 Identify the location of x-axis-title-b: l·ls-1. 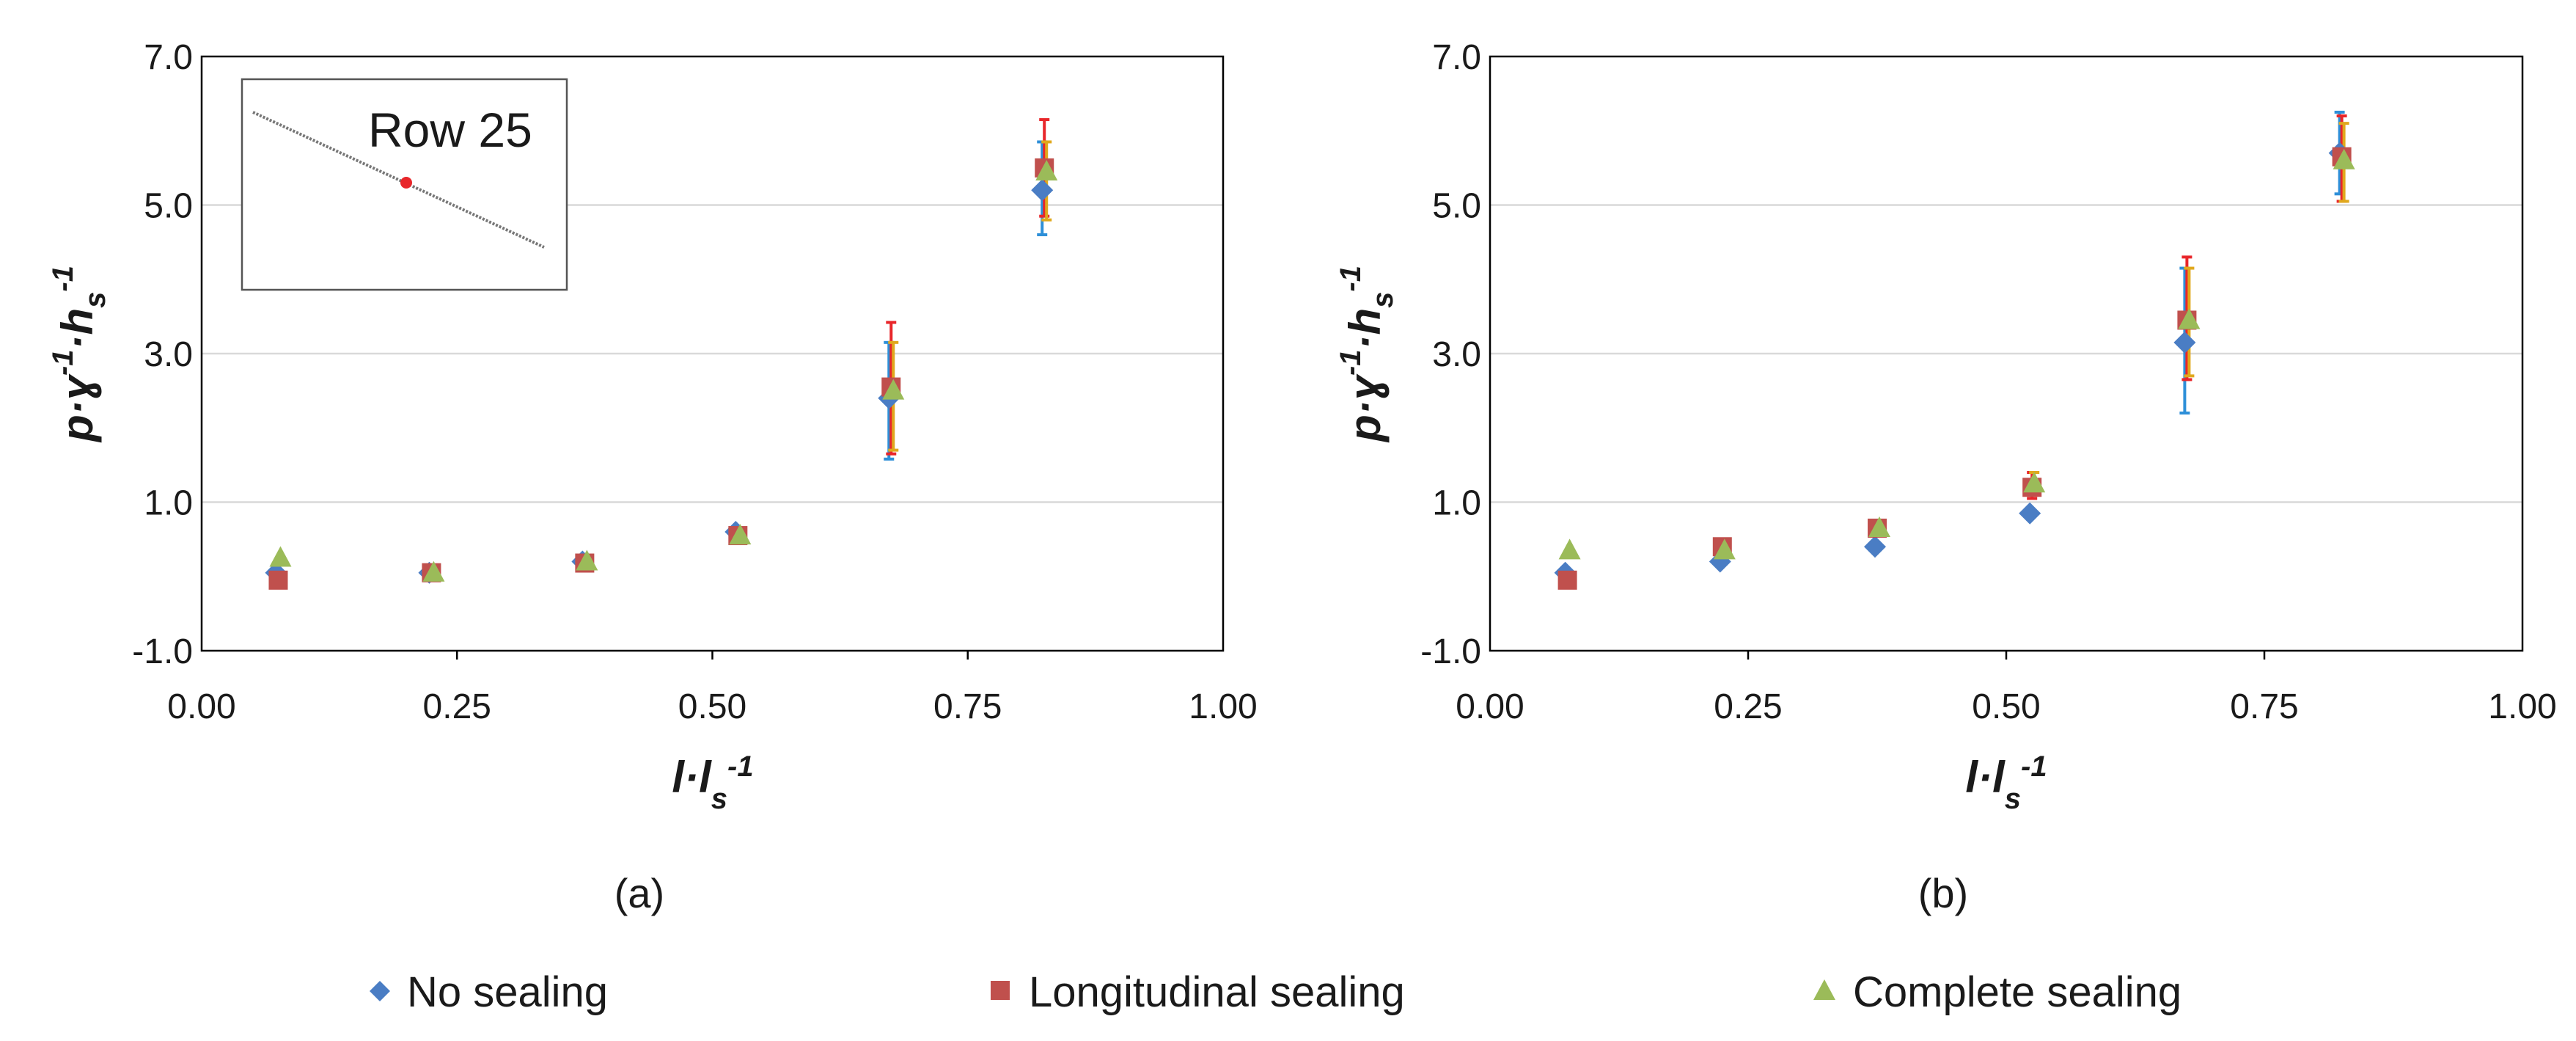
(2006, 782).